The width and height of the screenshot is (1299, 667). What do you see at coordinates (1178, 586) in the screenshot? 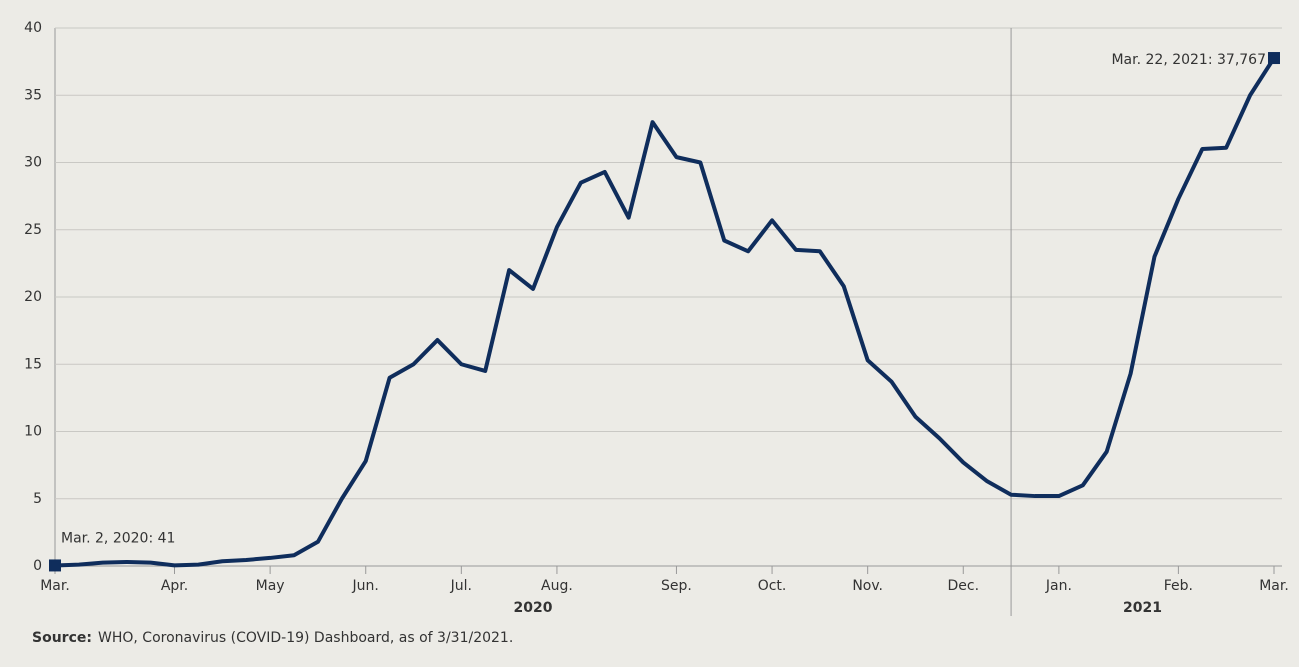
I see `x-tick-label: Feb.` at bounding box center [1178, 586].